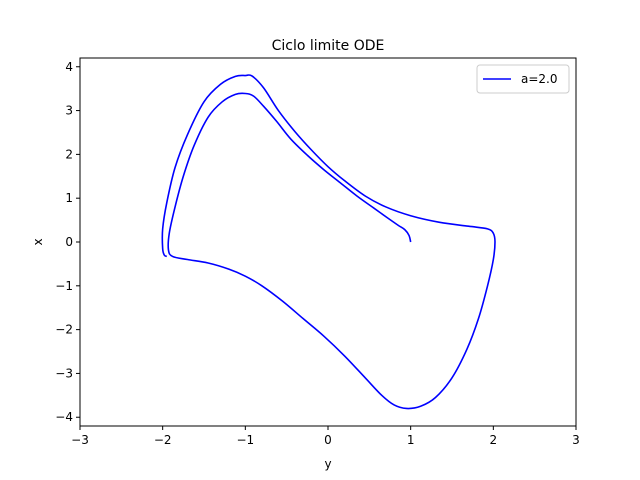 The width and height of the screenshot is (640, 480). What do you see at coordinates (328, 440) in the screenshot?
I see `x-tick-label: 0` at bounding box center [328, 440].